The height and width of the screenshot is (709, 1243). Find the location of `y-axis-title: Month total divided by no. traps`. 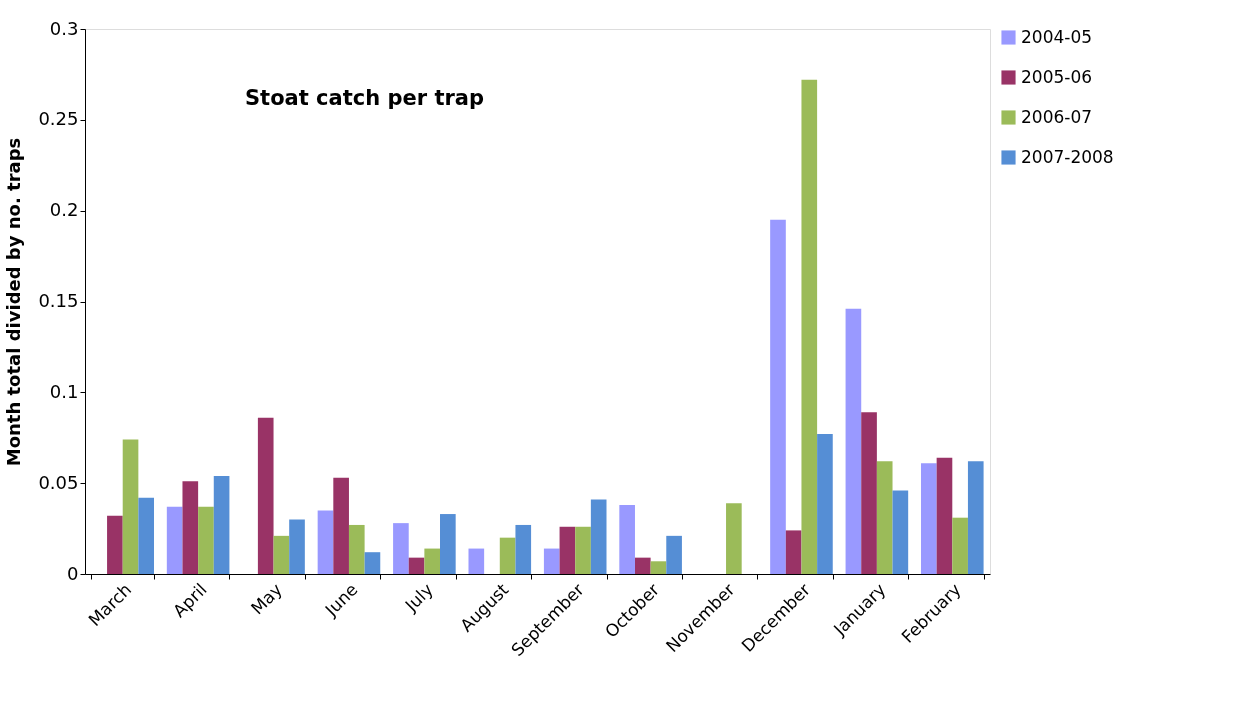

y-axis-title: Month total divided by no. traps is located at coordinates (14, 302).